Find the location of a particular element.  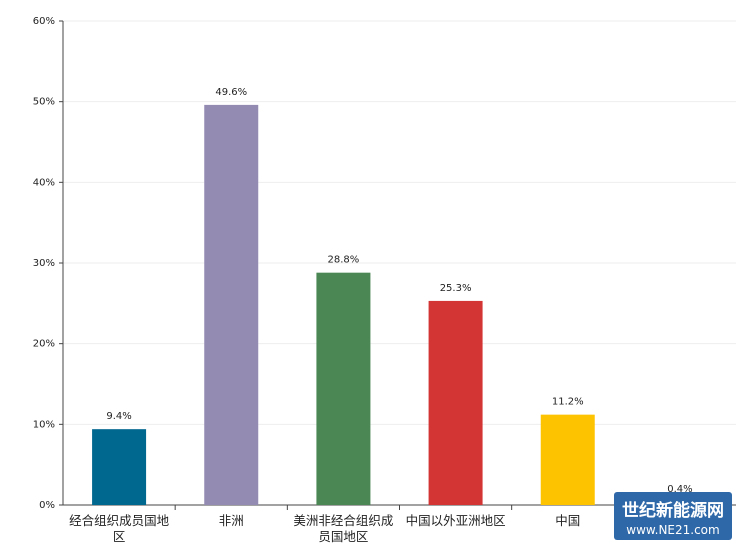

watermark-url: www.NE21.com is located at coordinates (673, 530).